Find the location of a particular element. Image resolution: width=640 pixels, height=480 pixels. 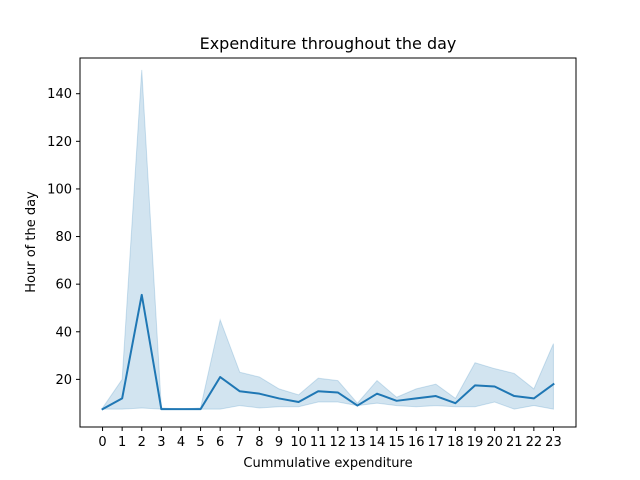

x-tick-label: 0 is located at coordinates (102, 442).